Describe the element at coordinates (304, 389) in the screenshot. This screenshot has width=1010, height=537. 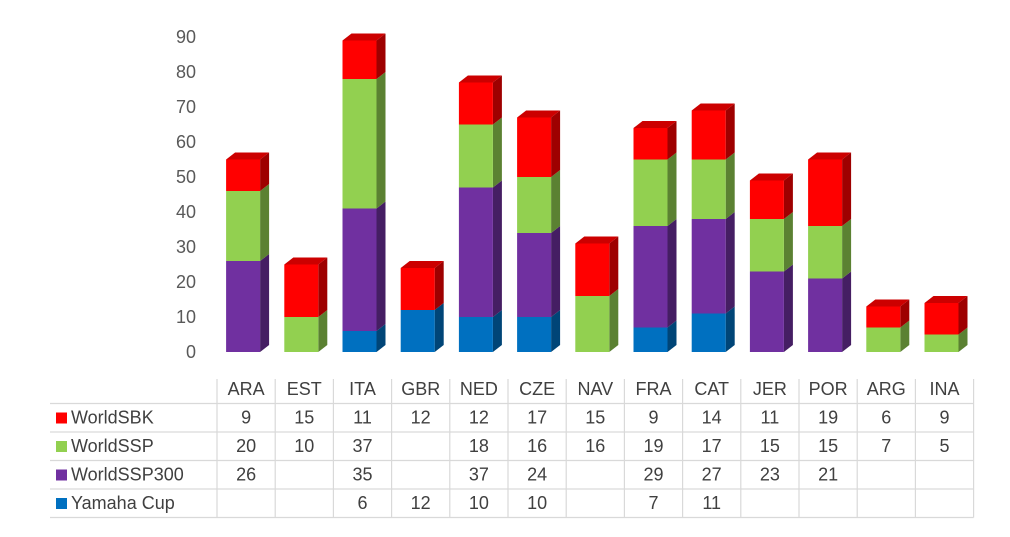
I see `x-tick-label: EST` at that location.